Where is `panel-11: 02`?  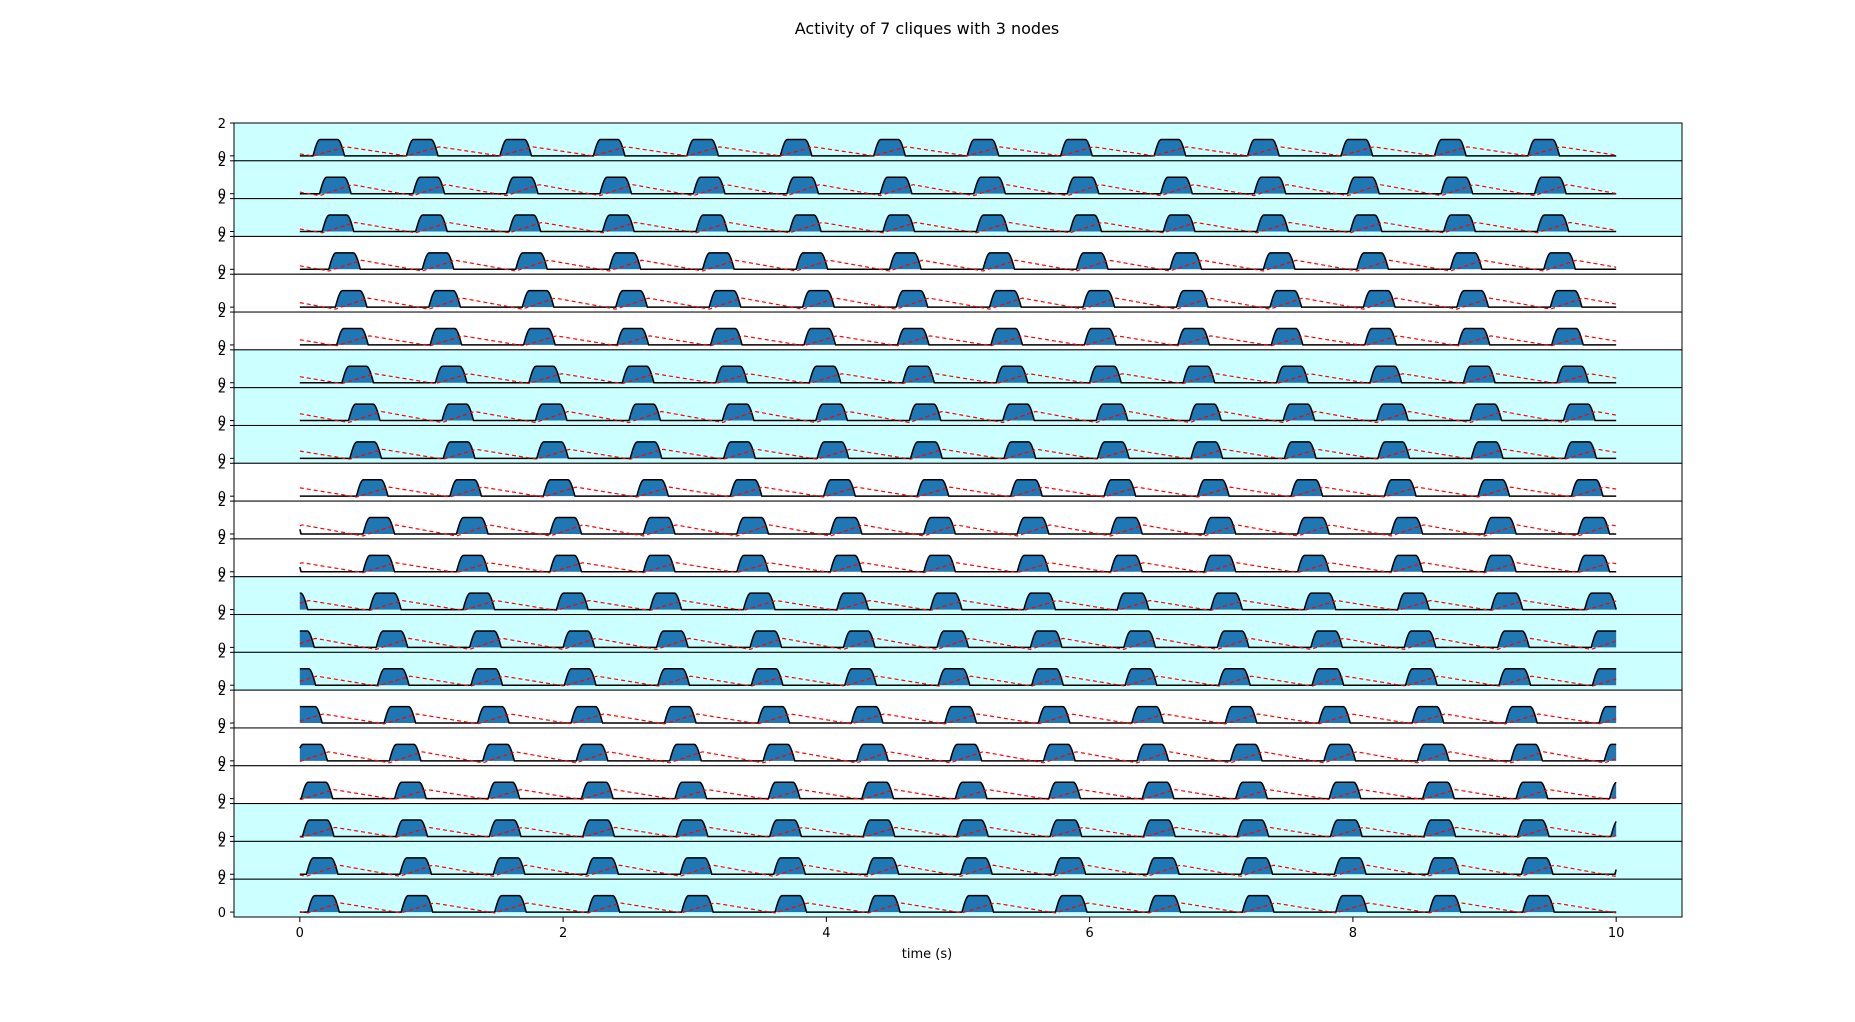 panel-11: 02 is located at coordinates (950, 557).